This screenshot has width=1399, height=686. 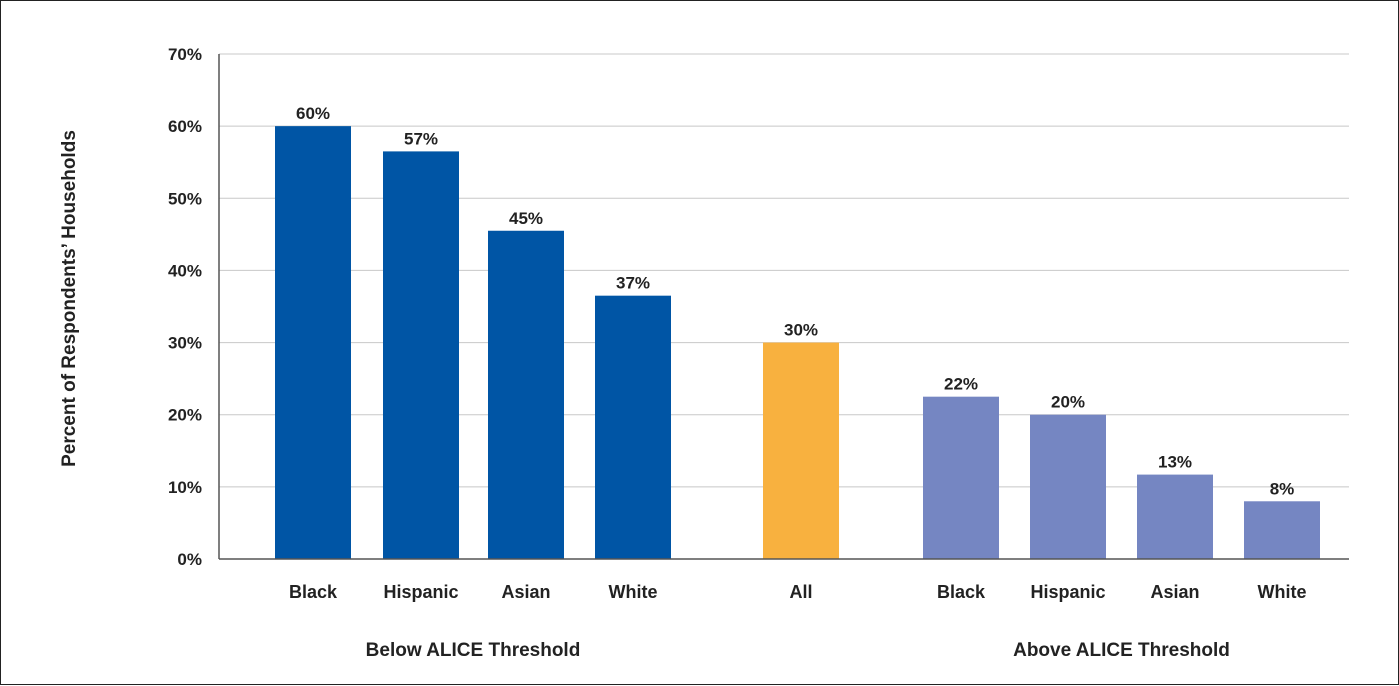 I want to click on bar-value-label: 45%, so click(x=526, y=218).